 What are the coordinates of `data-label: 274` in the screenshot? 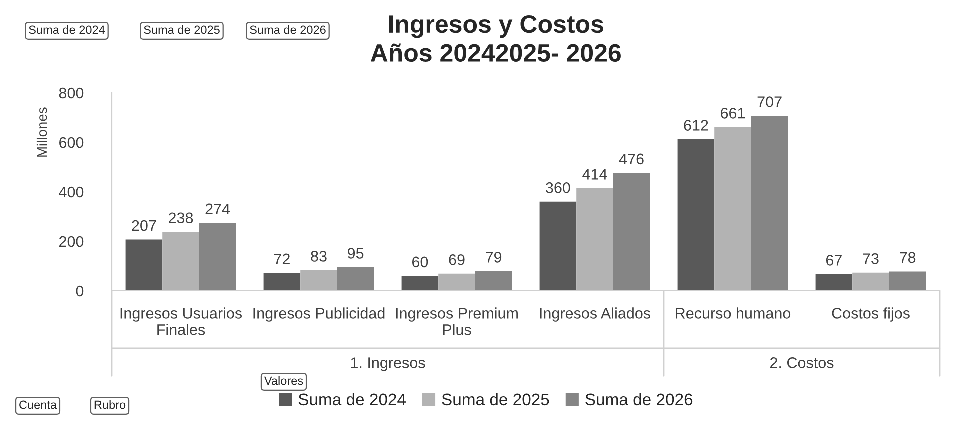 It's located at (218, 209).